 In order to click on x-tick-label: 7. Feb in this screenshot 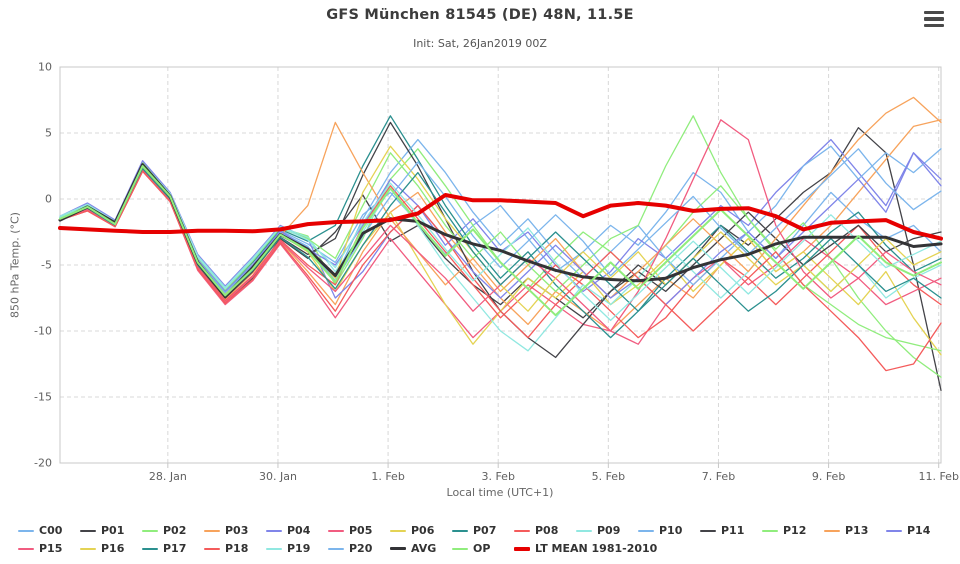, I will do `click(718, 476)`.